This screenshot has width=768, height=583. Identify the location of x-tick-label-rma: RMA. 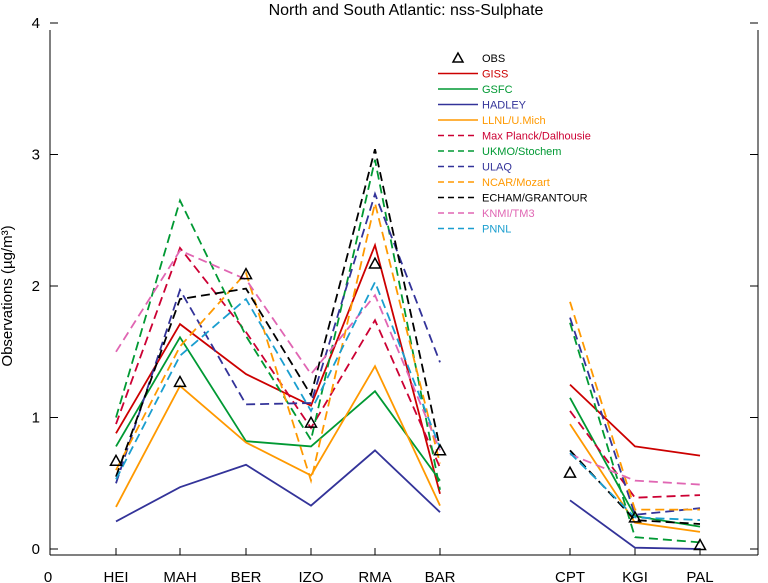
(374, 576).